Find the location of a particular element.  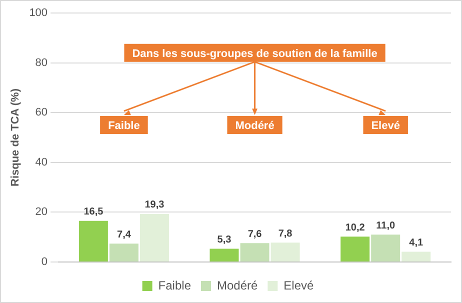

y-tick-label: 40 is located at coordinates (41, 162).